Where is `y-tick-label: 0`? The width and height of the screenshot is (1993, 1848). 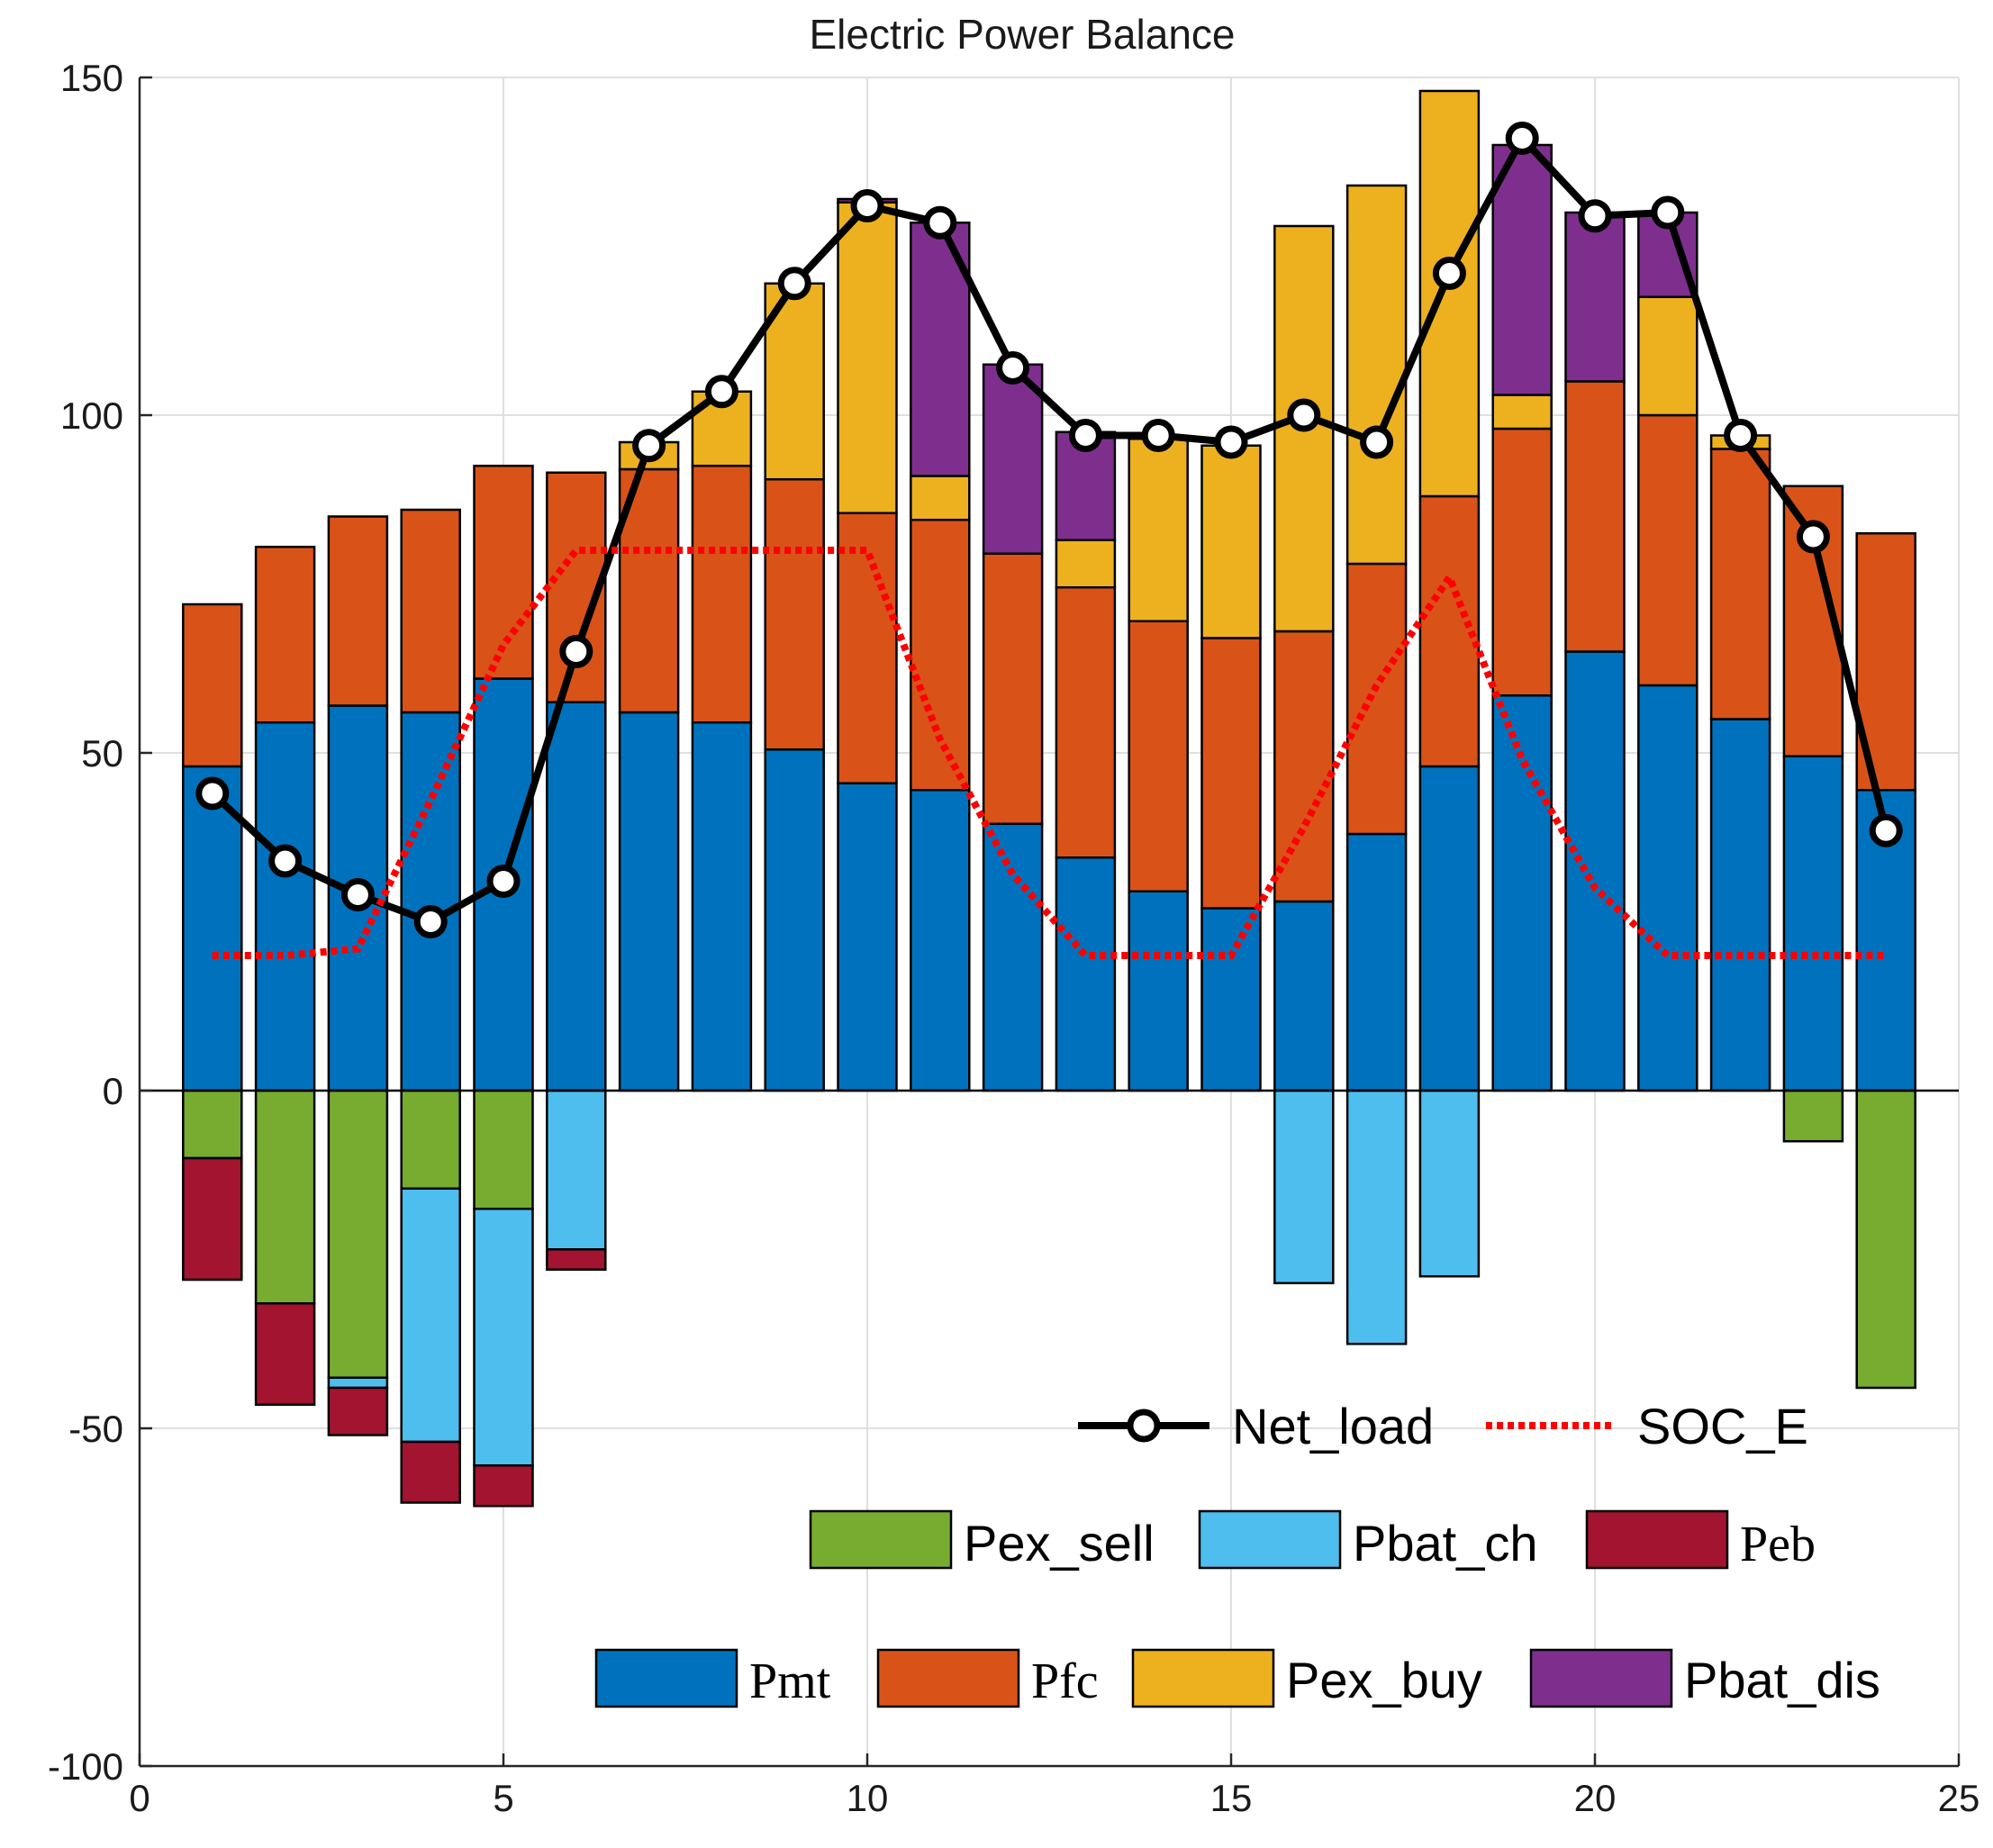
y-tick-label: 0 is located at coordinates (113, 1091).